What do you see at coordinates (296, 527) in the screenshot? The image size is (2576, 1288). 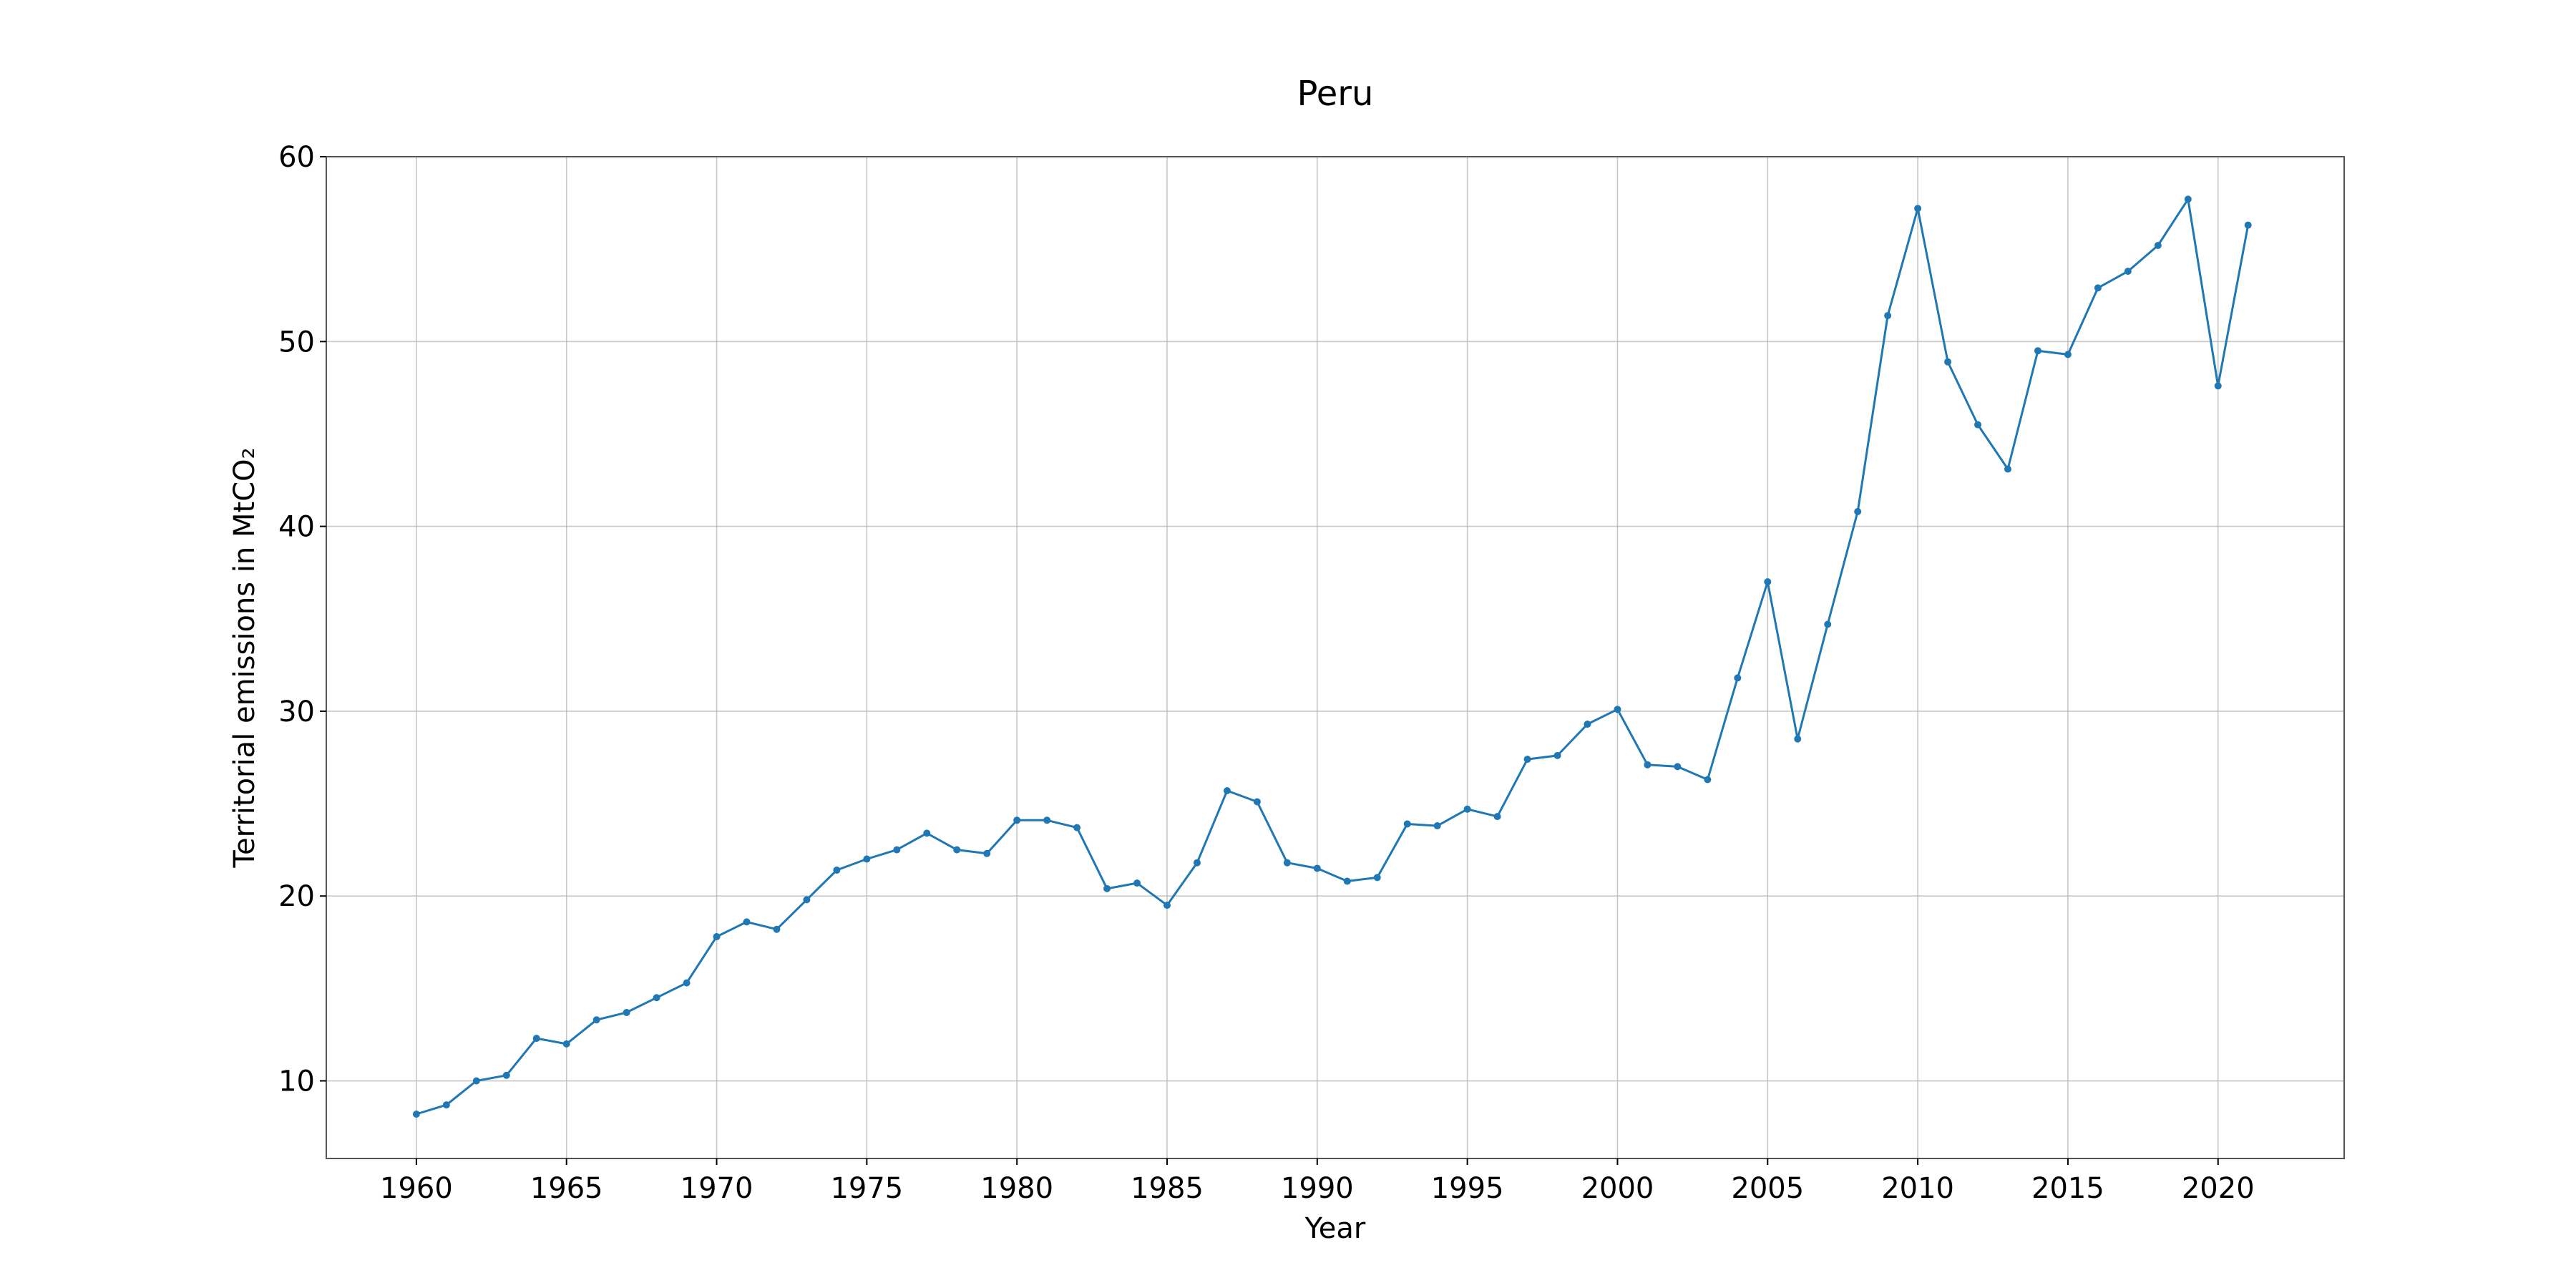 I see `y-tick-label: 40` at bounding box center [296, 527].